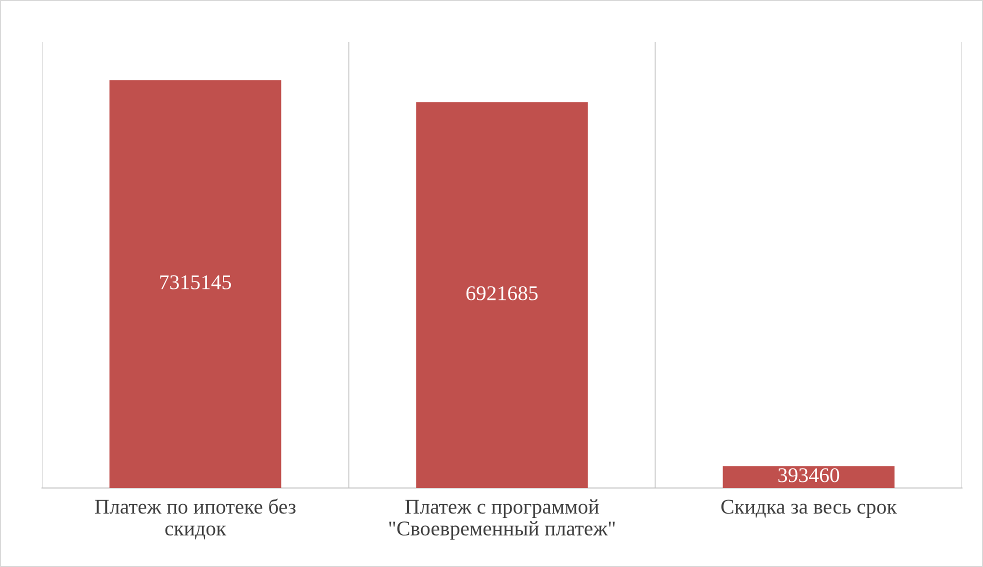 This screenshot has width=983, height=567. I want to click on data-label: 393460, so click(809, 475).